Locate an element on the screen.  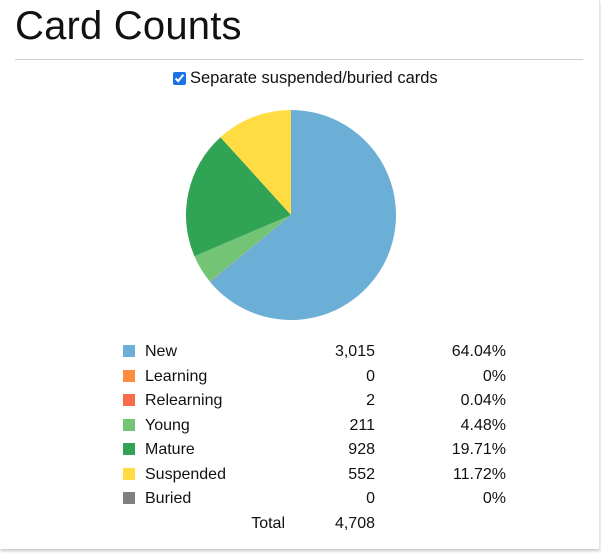
legend-label: New is located at coordinates (161, 352).